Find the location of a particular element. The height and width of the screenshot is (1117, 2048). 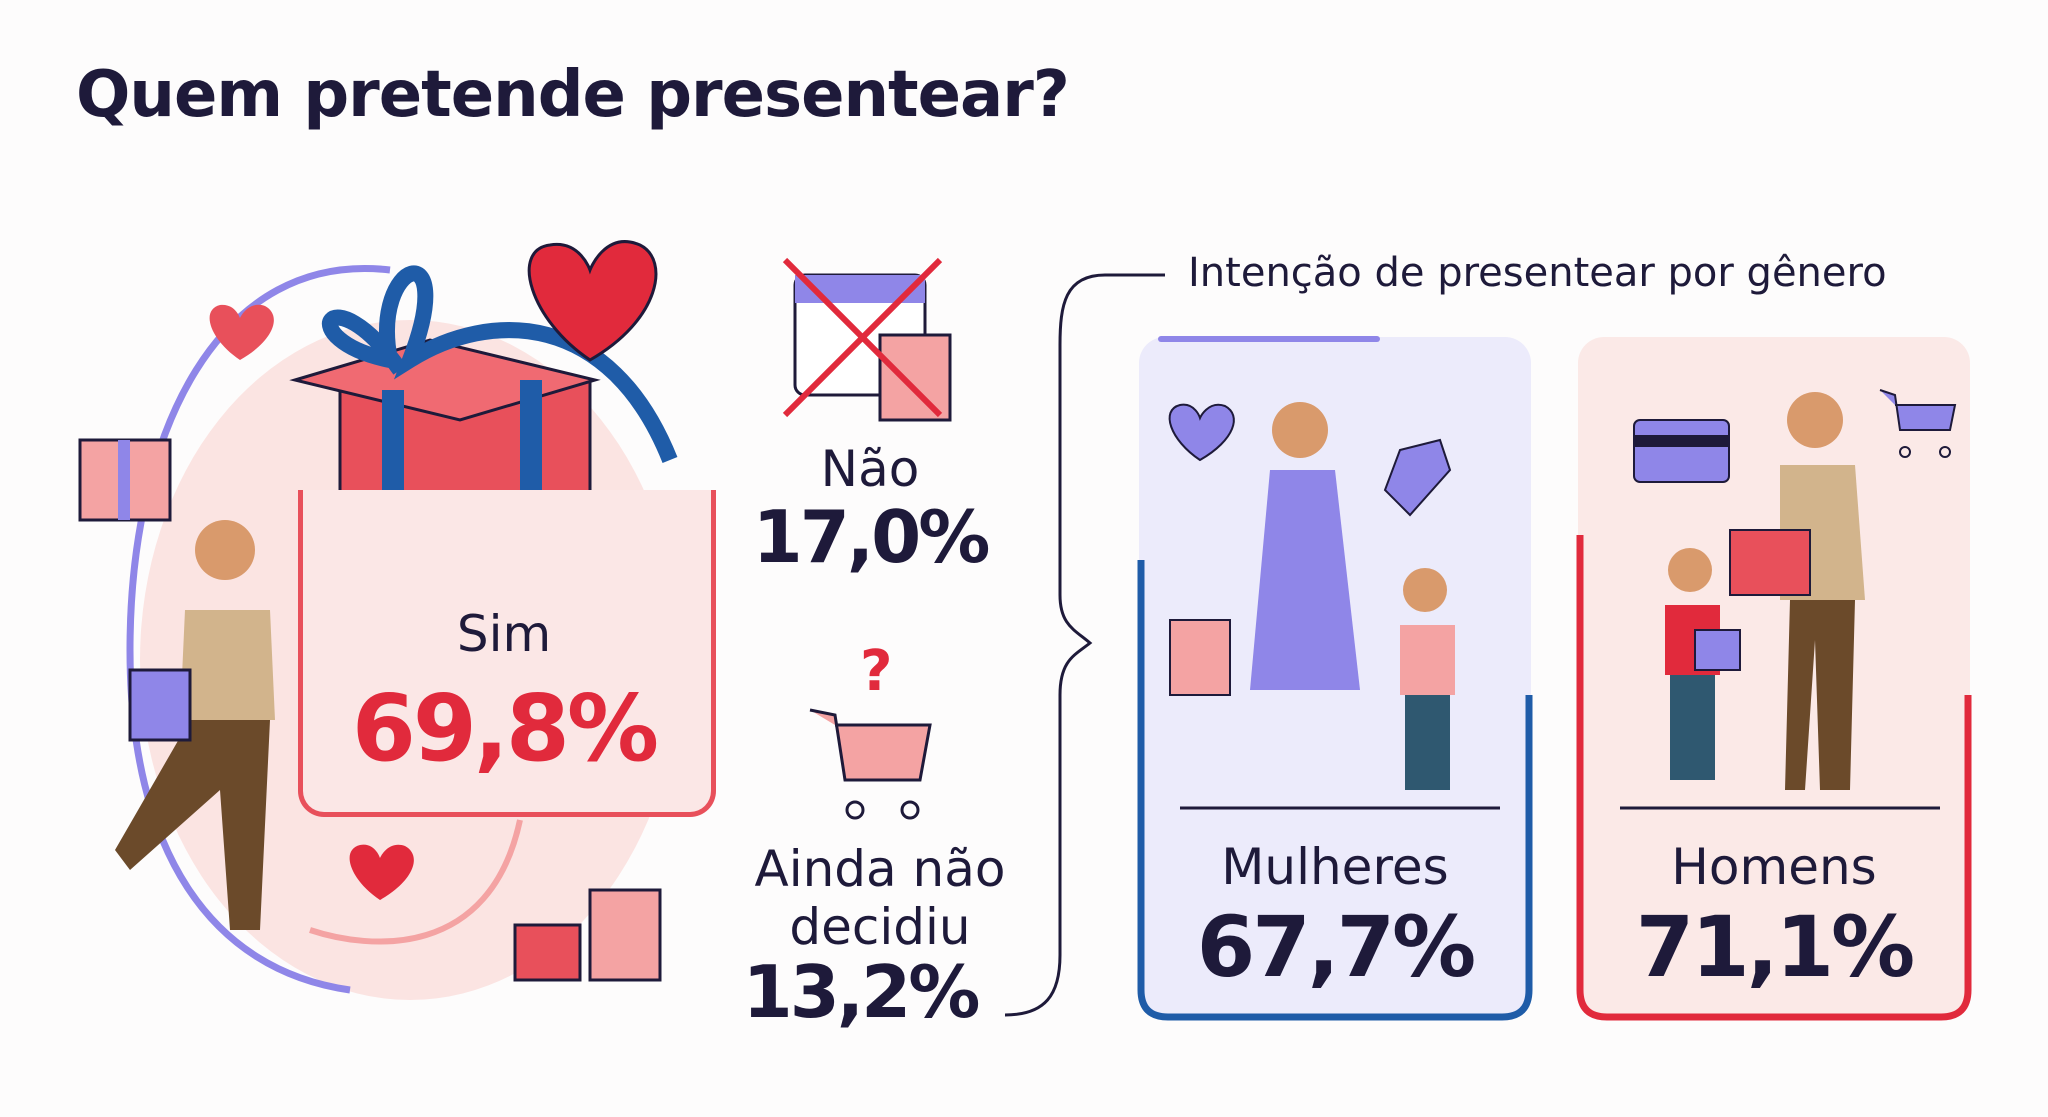

yes-value: 69,8% is located at coordinates (505, 728).